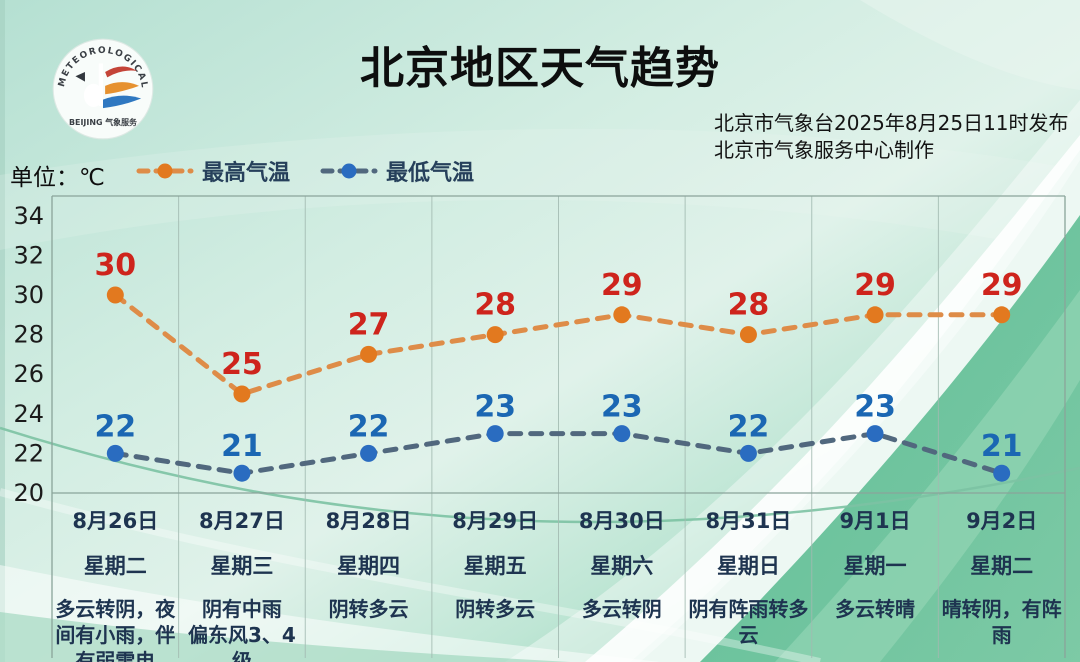  What do you see at coordinates (115, 629) in the screenshot?
I see `weather-label: 多云转阴，夜间有小雨，伴有弱雷电` at bounding box center [115, 629].